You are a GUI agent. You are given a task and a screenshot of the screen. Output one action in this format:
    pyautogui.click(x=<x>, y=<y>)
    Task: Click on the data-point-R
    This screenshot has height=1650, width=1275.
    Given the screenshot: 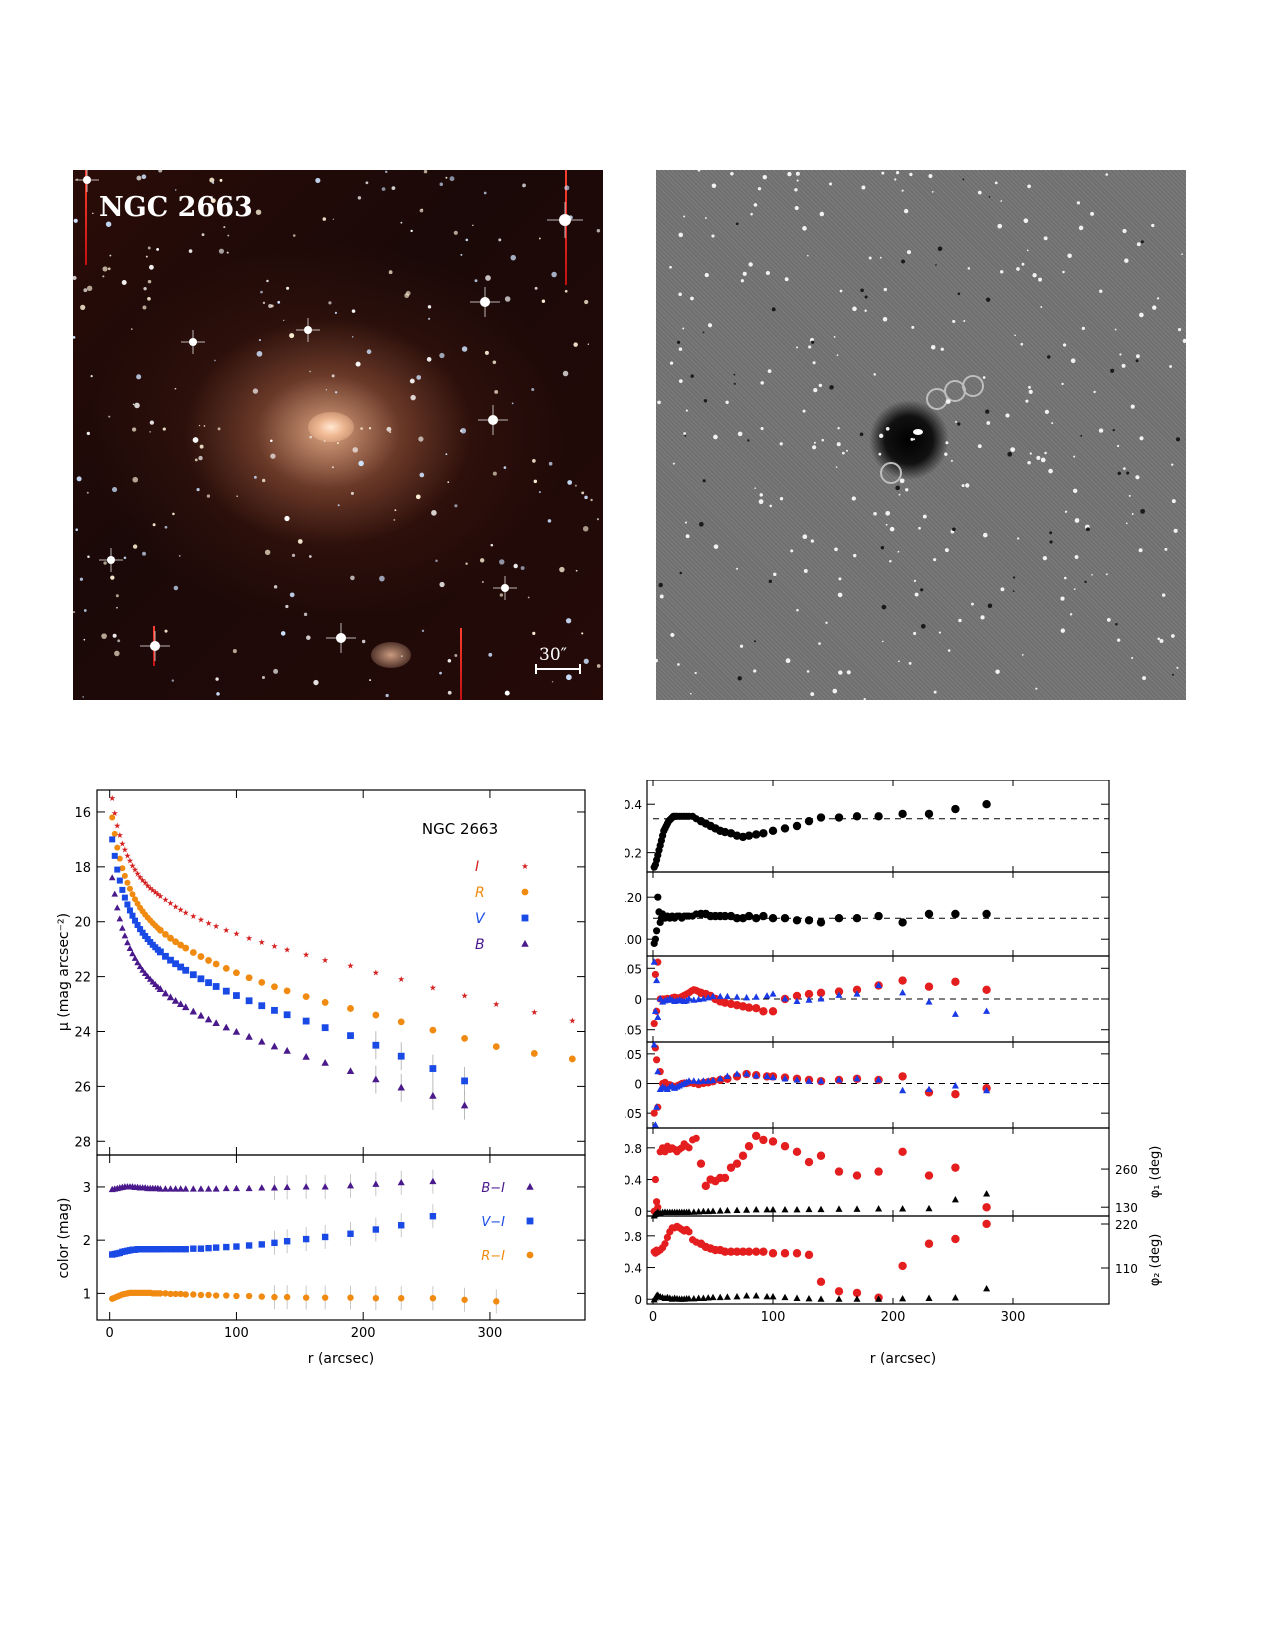 What is the action you would take?
    pyautogui.click(x=119, y=858)
    